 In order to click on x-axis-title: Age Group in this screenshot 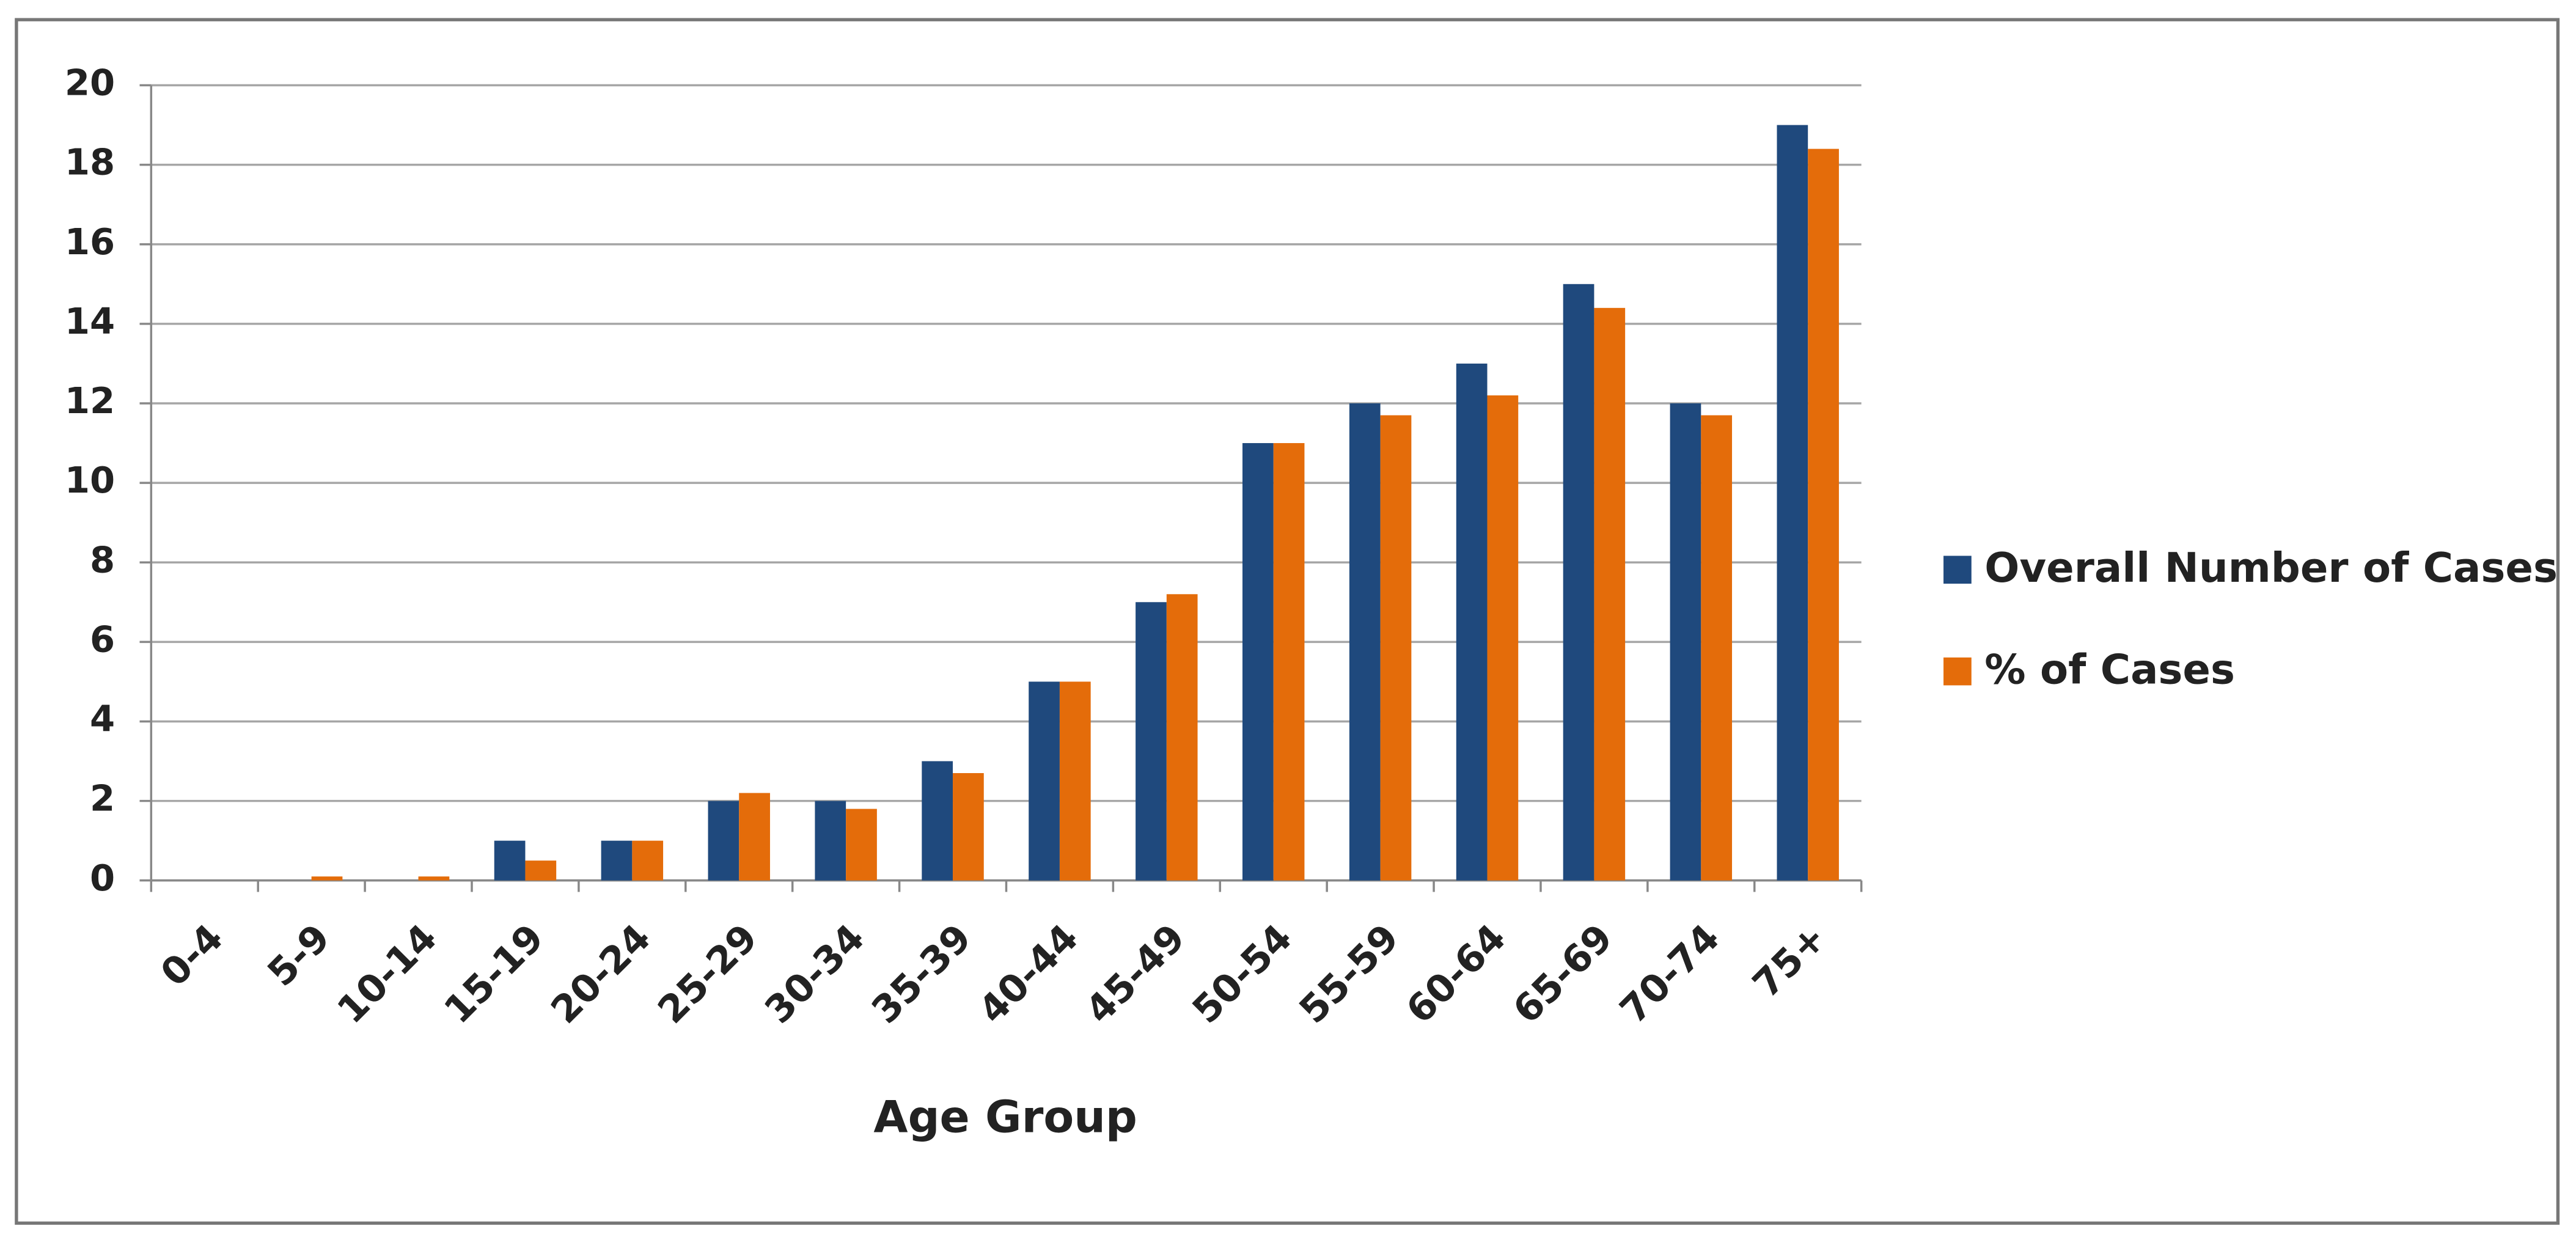, I will do `click(1005, 1117)`.